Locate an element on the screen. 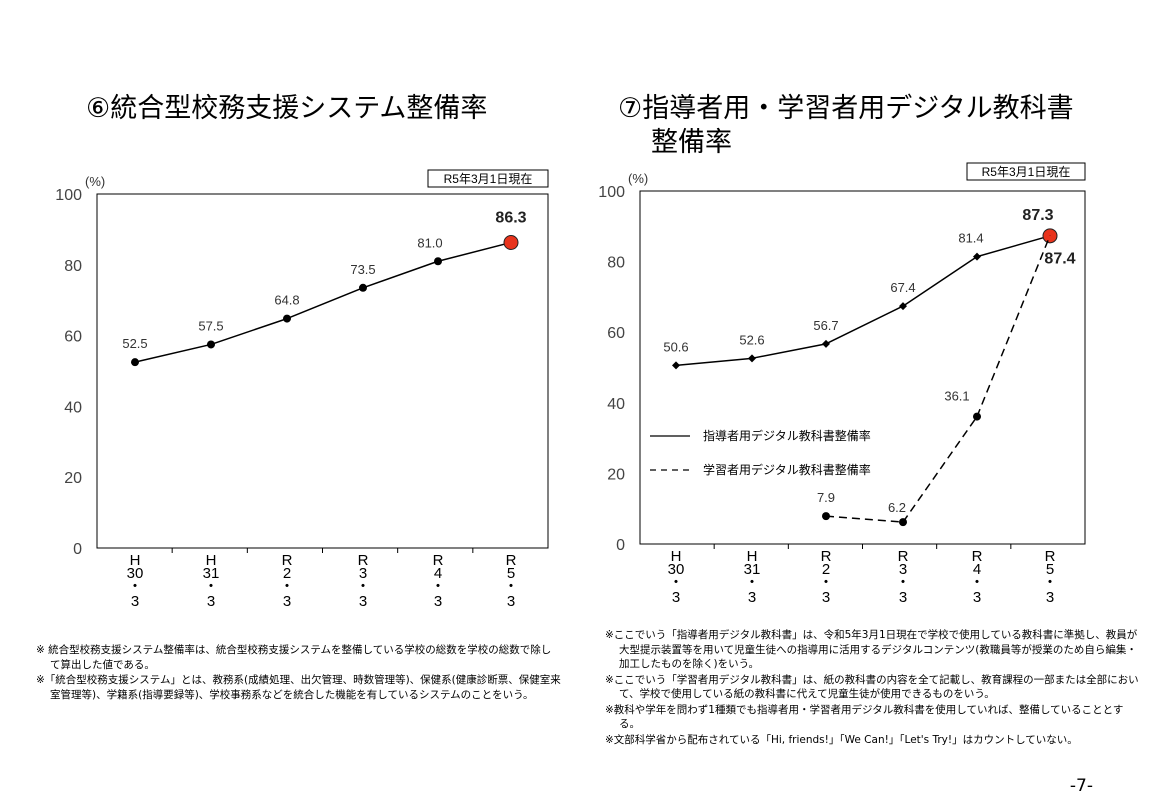 The width and height of the screenshot is (1161, 801). chart-title-right-line1: ⑦指導者用・学習者用デジタル教科書 is located at coordinates (846, 108).